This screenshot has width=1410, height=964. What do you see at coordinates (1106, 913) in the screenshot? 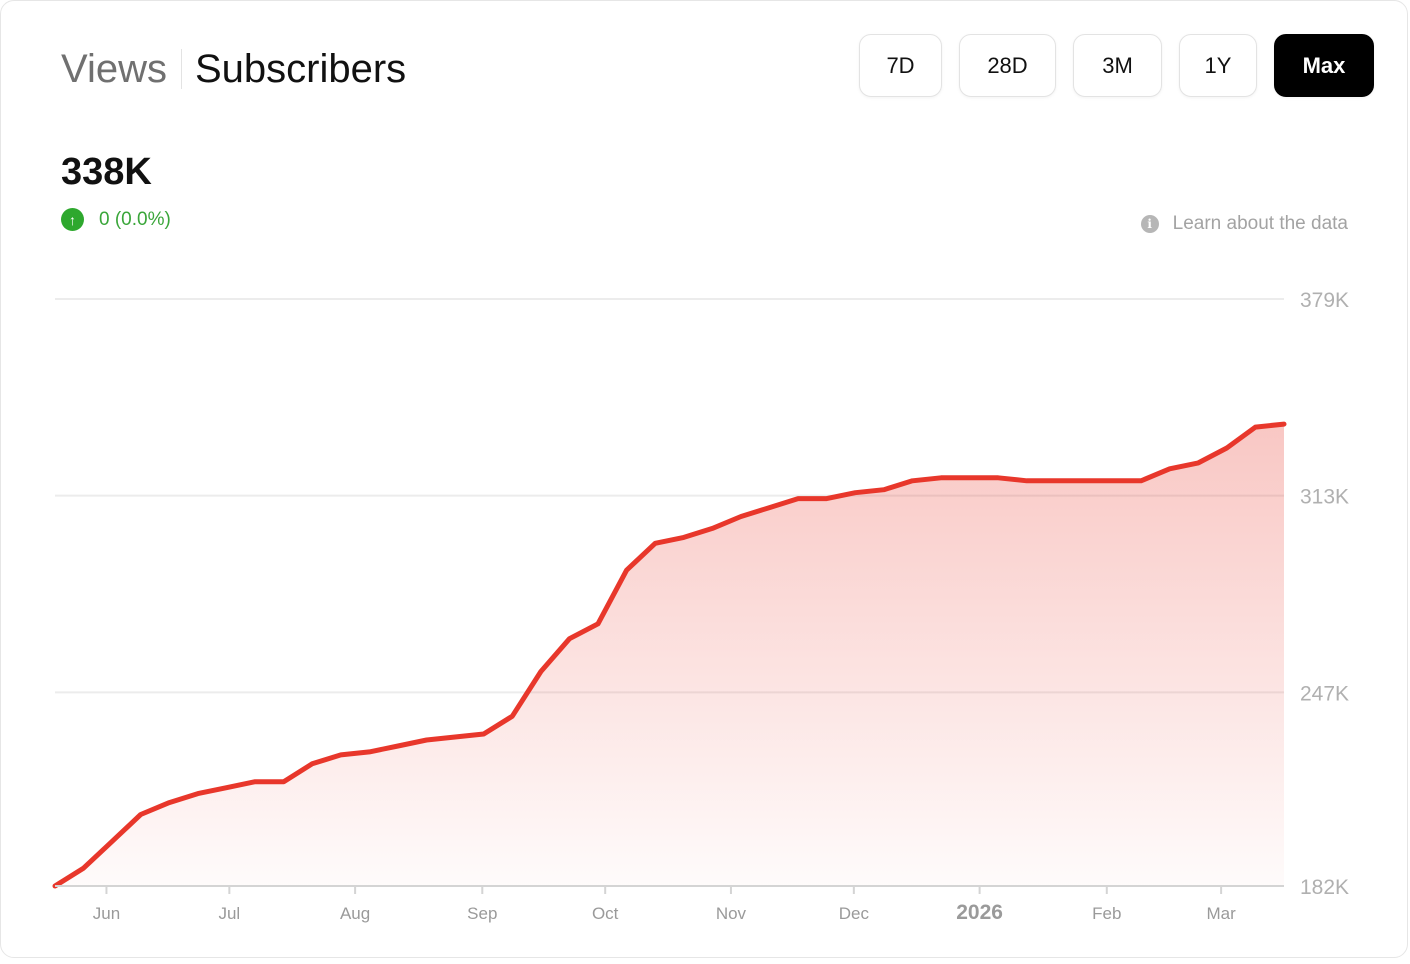
I see `x-tick-label: Feb` at bounding box center [1106, 913].